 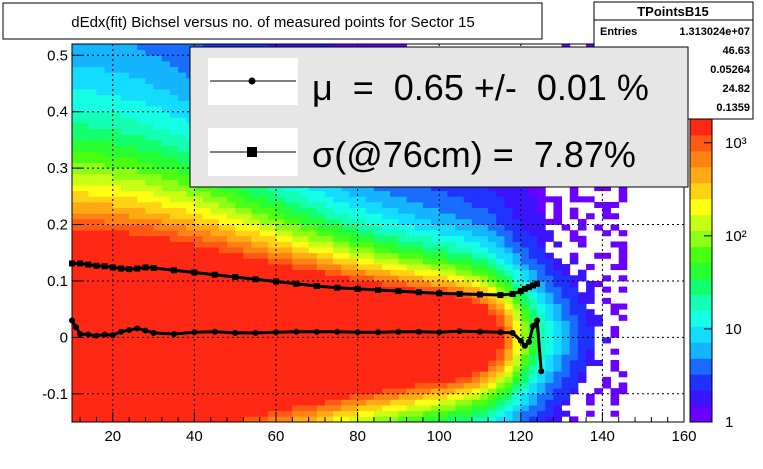 What do you see at coordinates (57, 55) in the screenshot?
I see `y-tick-label: 0.5` at bounding box center [57, 55].